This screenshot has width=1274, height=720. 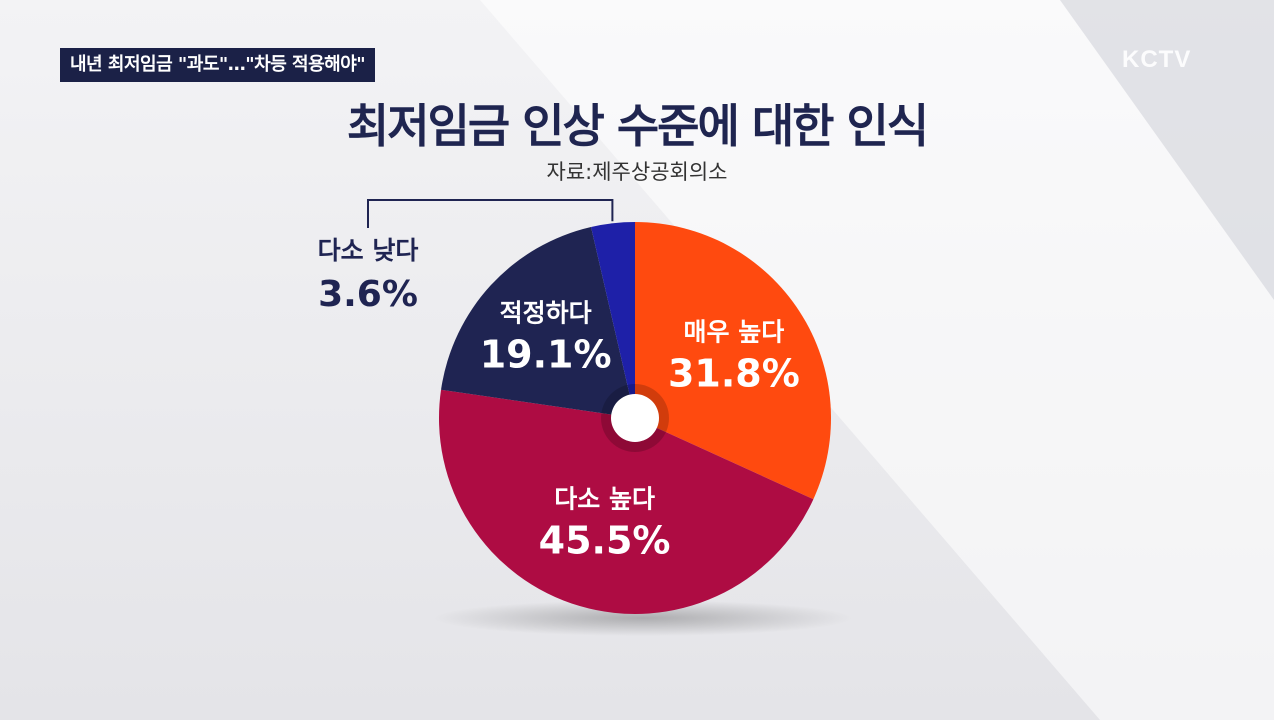 What do you see at coordinates (1157, 59) in the screenshot?
I see `channel-logo: KCTV` at bounding box center [1157, 59].